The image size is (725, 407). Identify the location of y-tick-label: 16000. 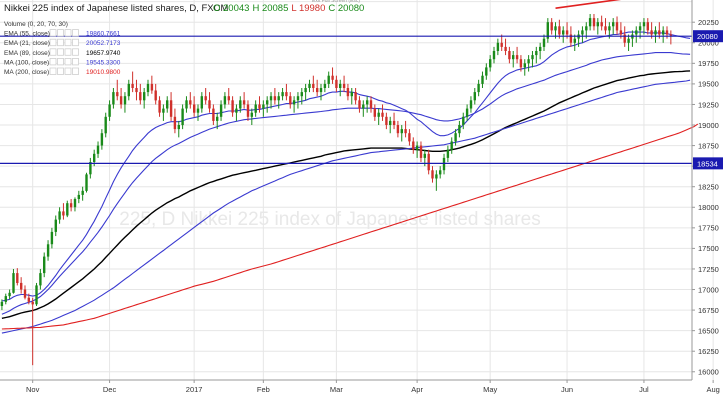
(708, 372).